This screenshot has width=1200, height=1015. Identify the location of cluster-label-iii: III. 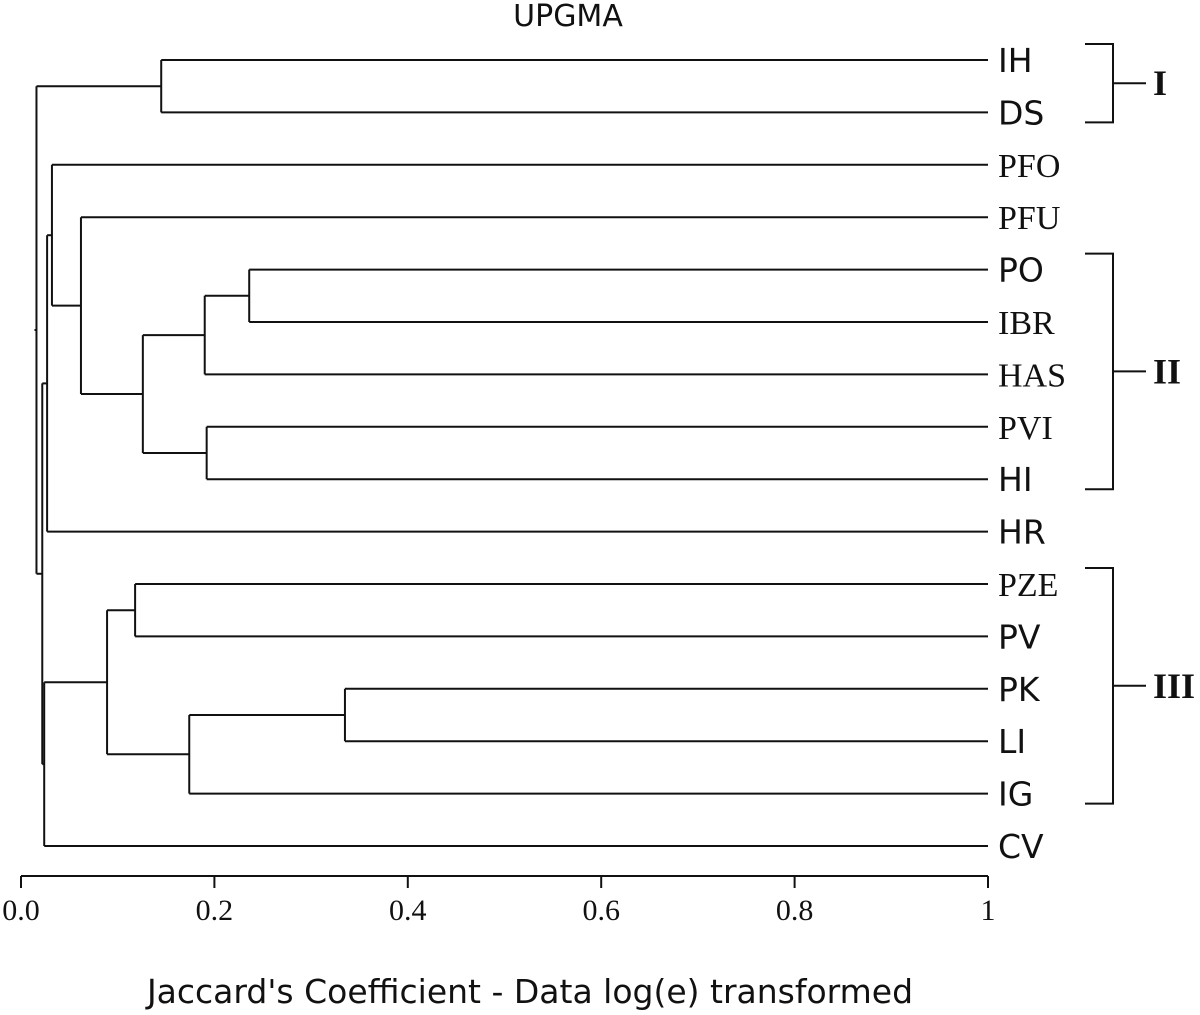
(1174, 686).